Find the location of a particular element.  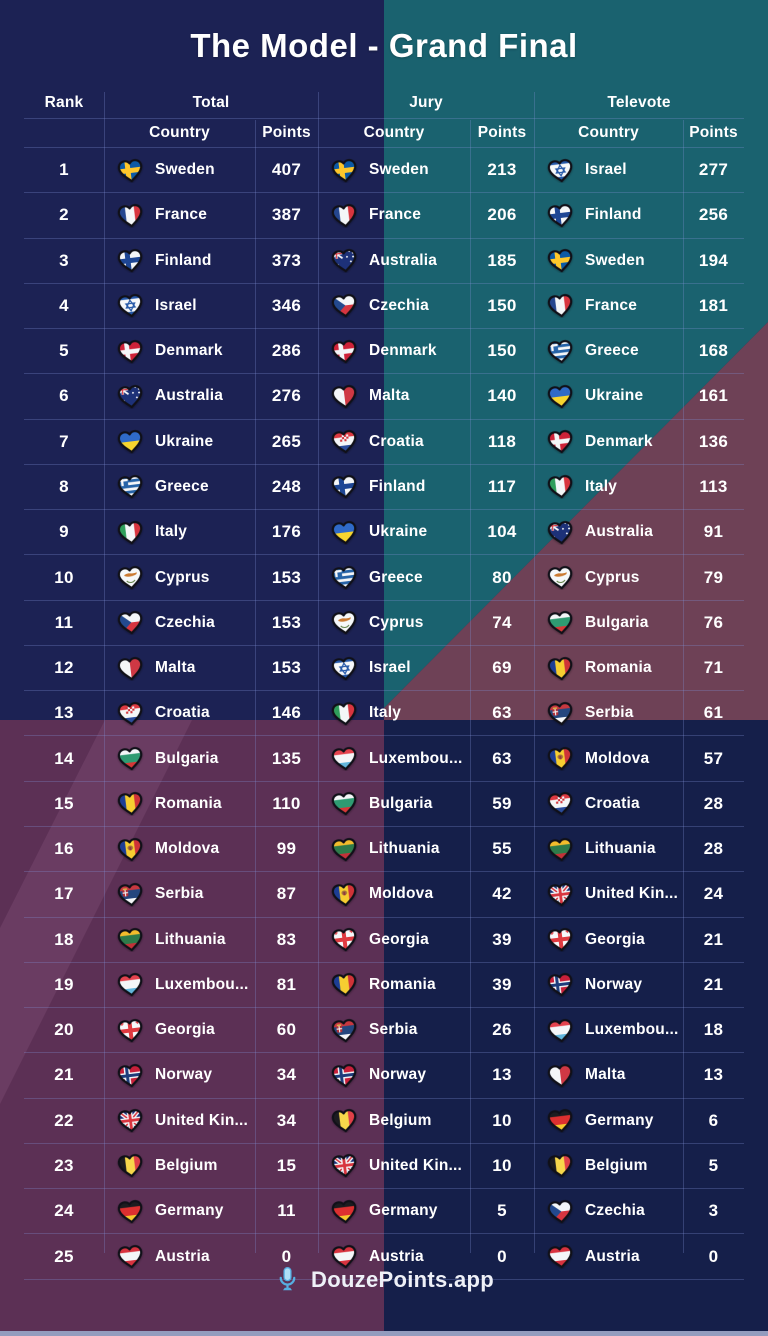

rank-value: 18 is located at coordinates (64, 939).